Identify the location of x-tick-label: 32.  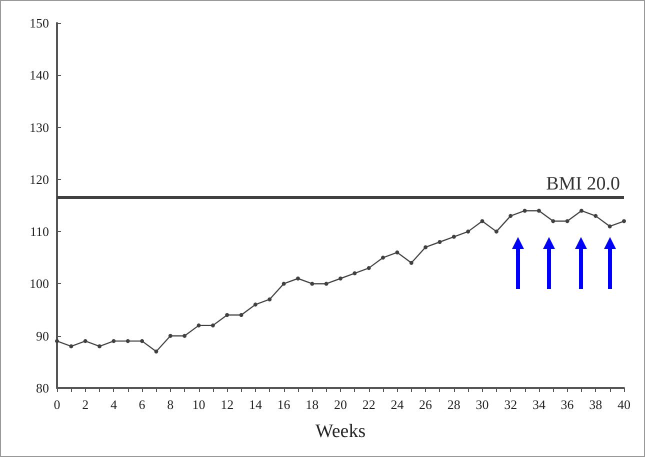
(511, 404).